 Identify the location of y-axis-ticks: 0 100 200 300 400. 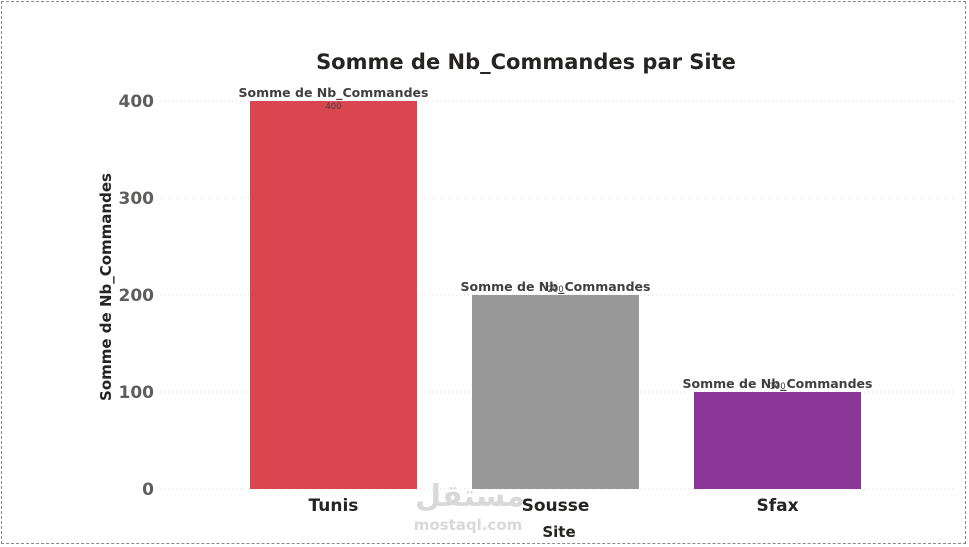
(137, 296).